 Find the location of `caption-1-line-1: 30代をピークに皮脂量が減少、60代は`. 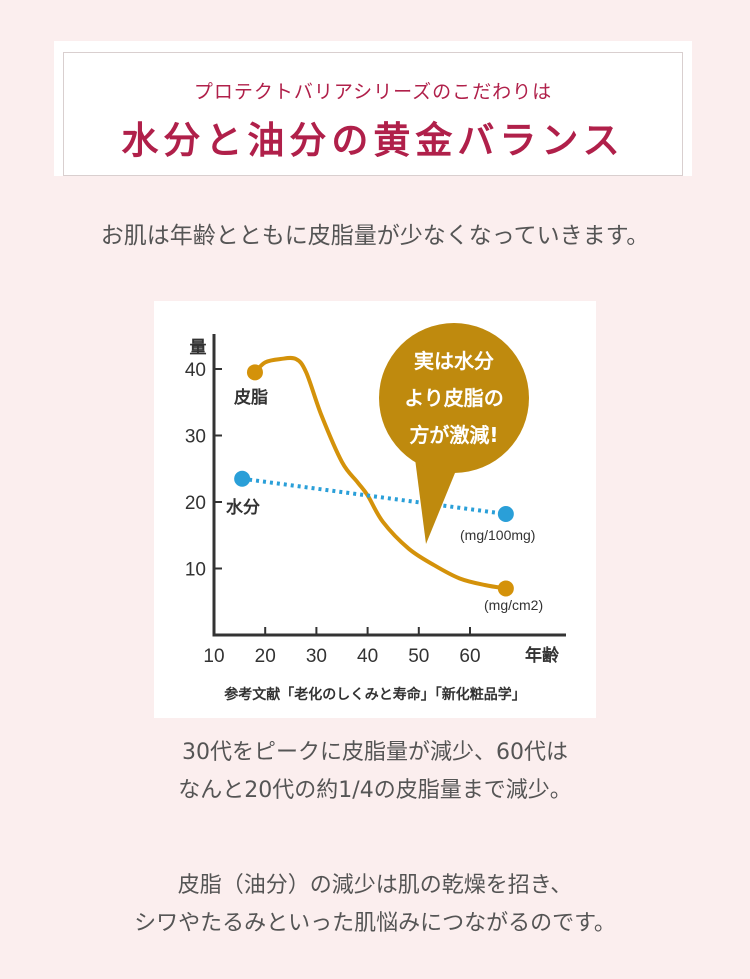

caption-1-line-1: 30代をピークに皮脂量が減少、60代は is located at coordinates (375, 752).